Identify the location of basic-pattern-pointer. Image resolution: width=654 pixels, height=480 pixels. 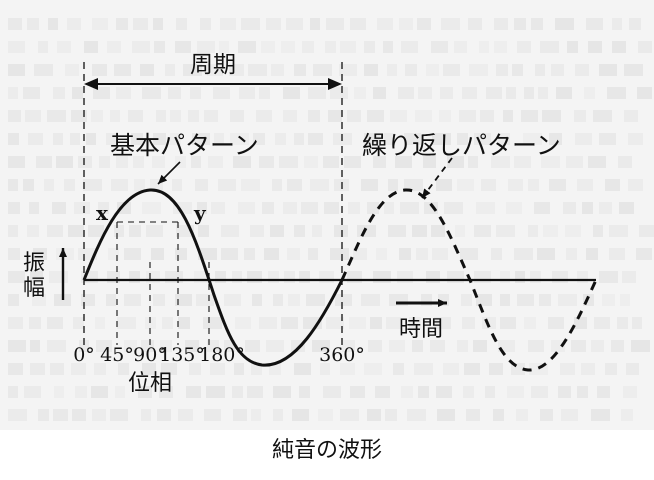
(169, 173).